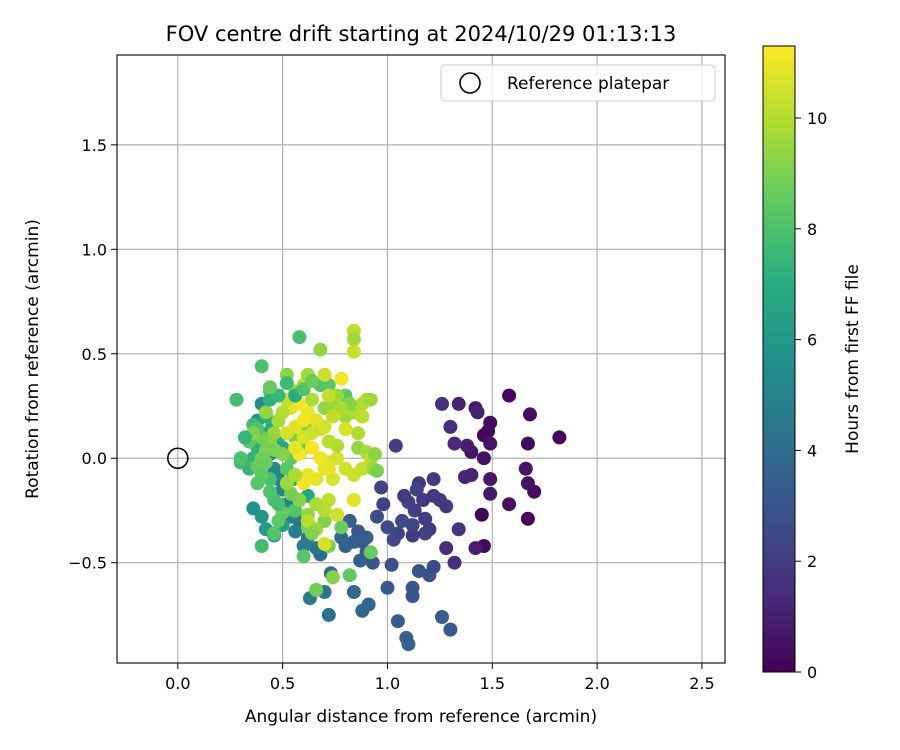  I want to click on legend: Reference platepar, so click(578, 83).